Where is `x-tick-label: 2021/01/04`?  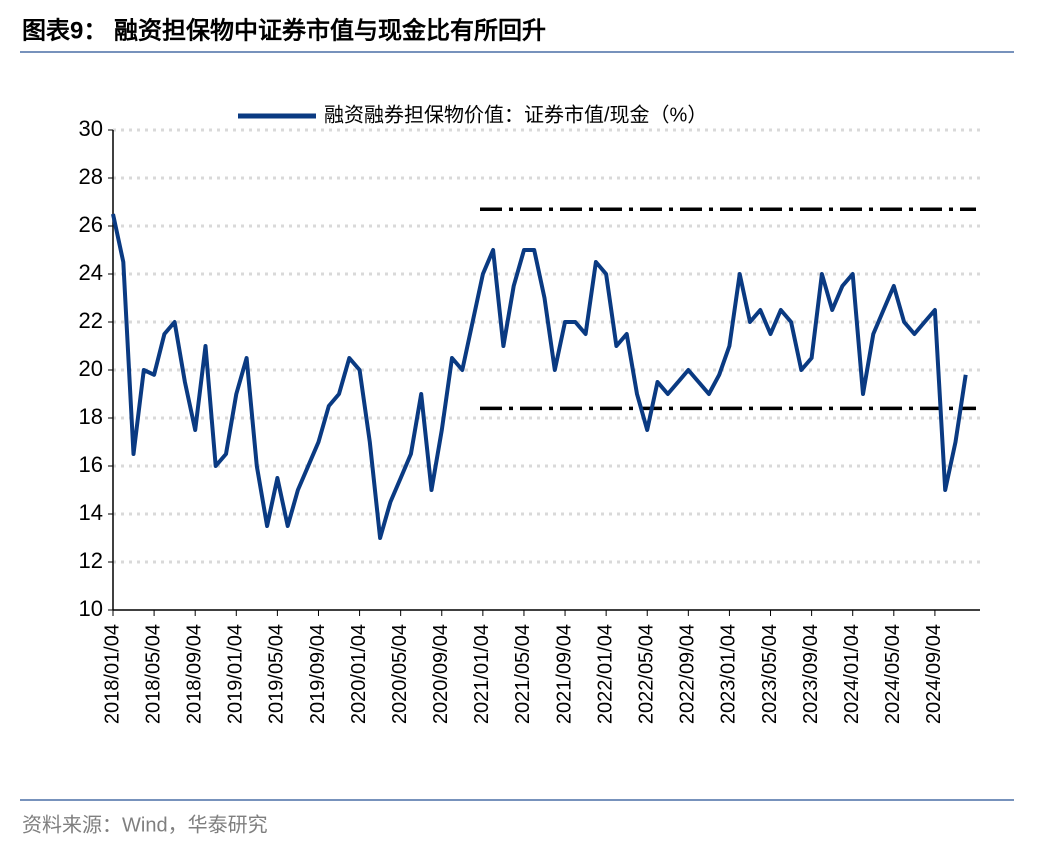
x-tick-label: 2021/01/04 is located at coordinates (482, 674).